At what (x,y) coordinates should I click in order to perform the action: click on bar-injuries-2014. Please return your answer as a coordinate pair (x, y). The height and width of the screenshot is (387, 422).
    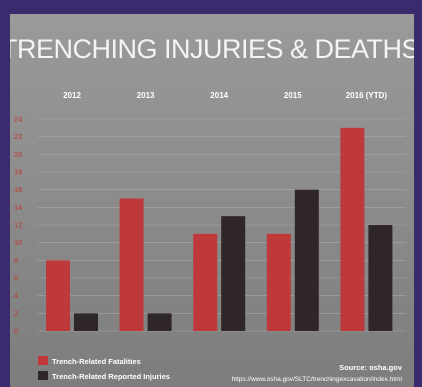
    Looking at the image, I should click on (233, 273).